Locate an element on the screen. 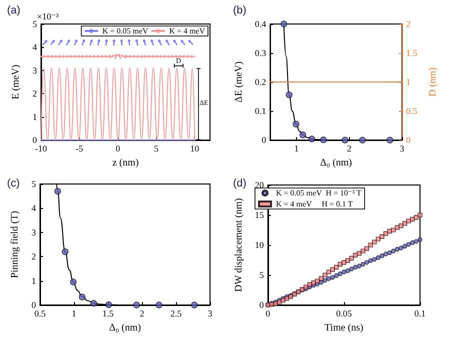  x-tick-label: 0.5 is located at coordinates (40, 313).